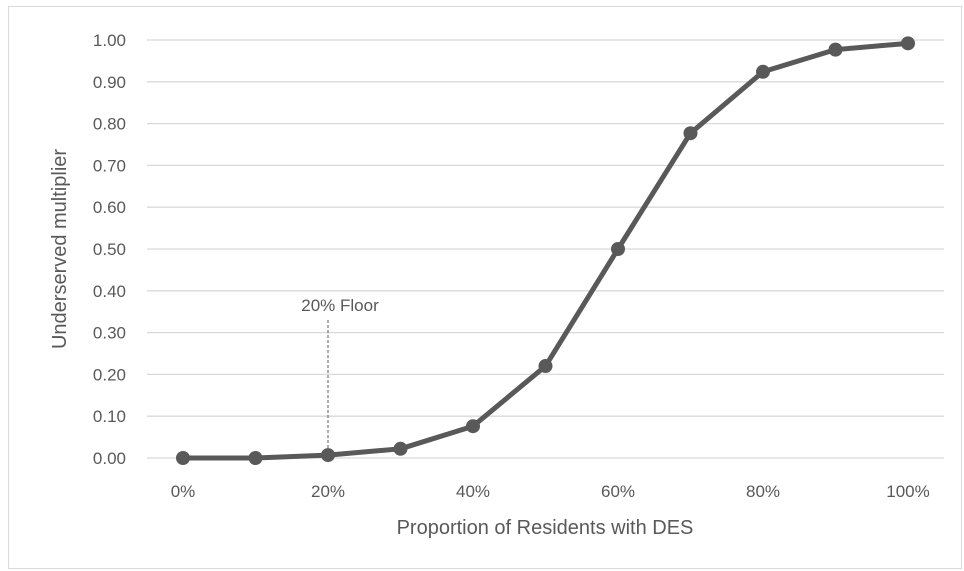 This screenshot has height=571, width=964. I want to click on y-tick-label: 0.80, so click(109, 124).